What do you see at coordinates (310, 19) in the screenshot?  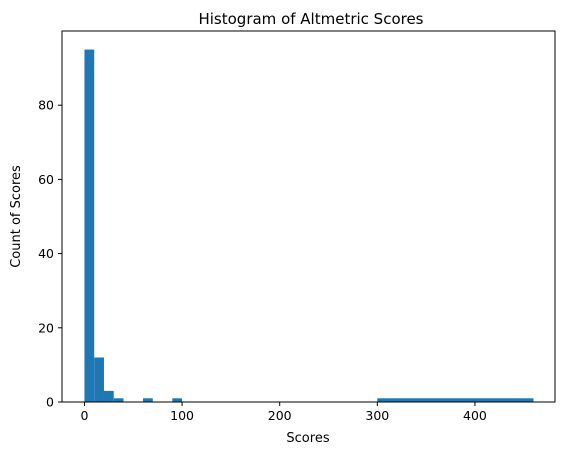 I see `chart-title: Histogram of Altmetric Scores` at bounding box center [310, 19].